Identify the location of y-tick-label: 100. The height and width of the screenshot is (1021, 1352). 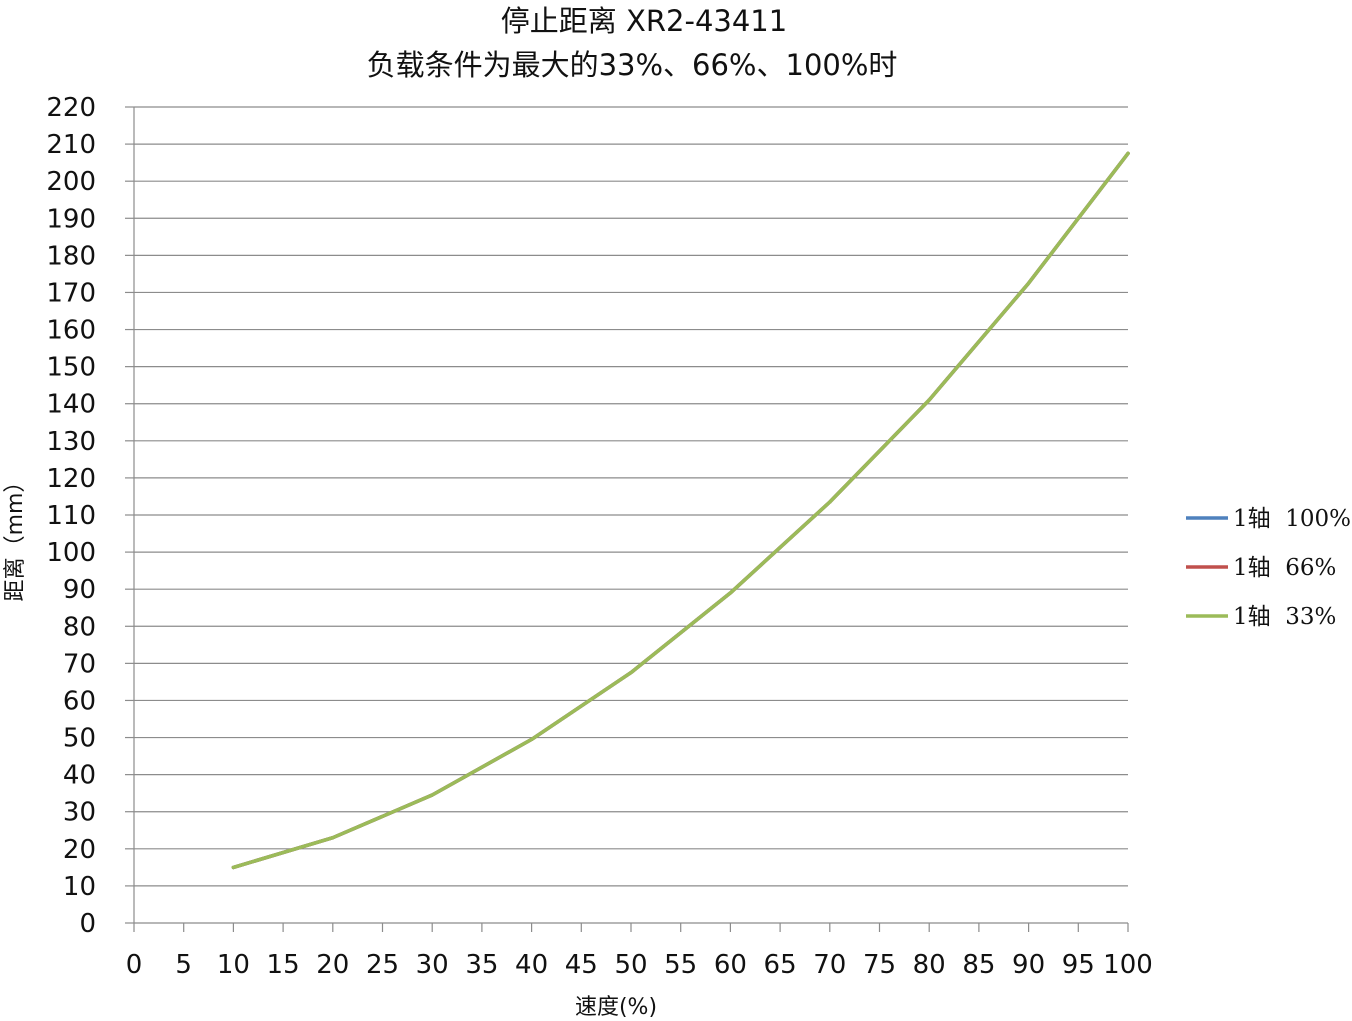
(71, 553).